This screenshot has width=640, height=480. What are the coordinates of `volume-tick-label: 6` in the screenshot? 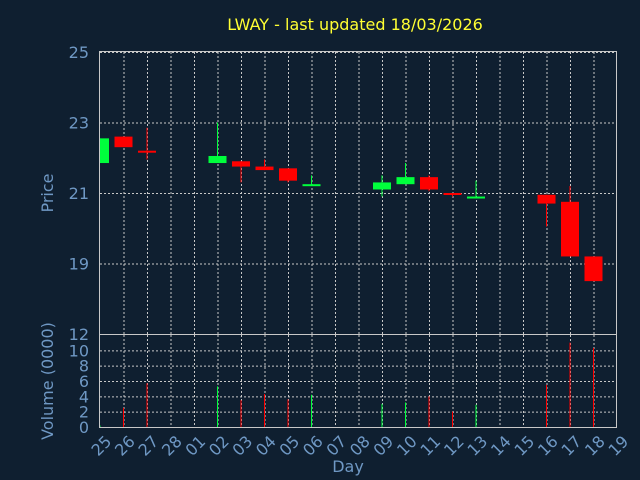 It's located at (84, 381).